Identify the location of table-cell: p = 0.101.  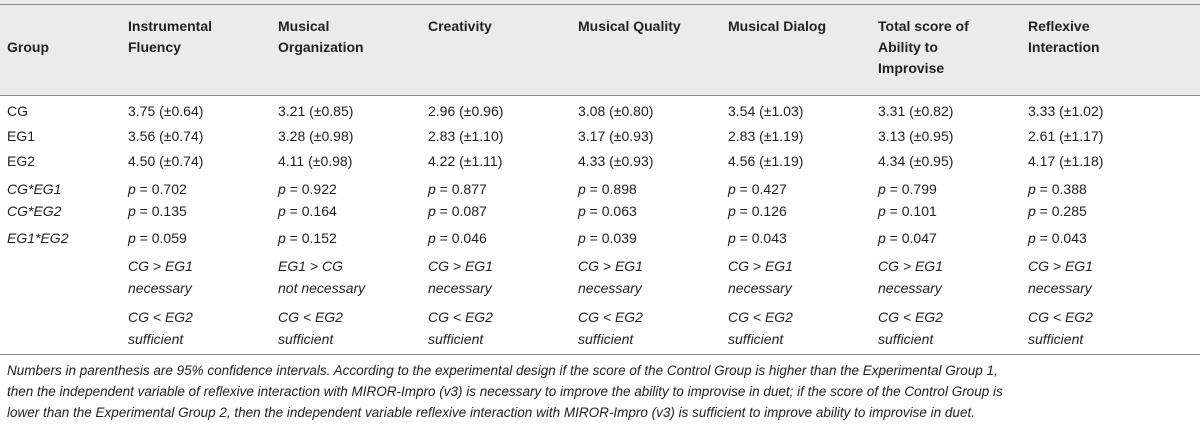
(907, 211).